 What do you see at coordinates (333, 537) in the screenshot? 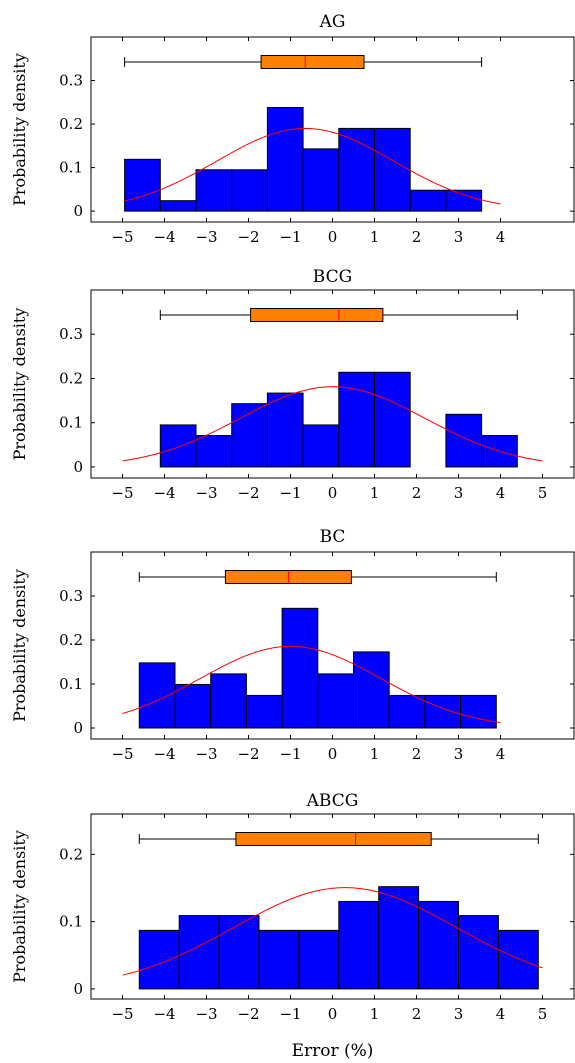
I see `chart-title: BC` at bounding box center [333, 537].